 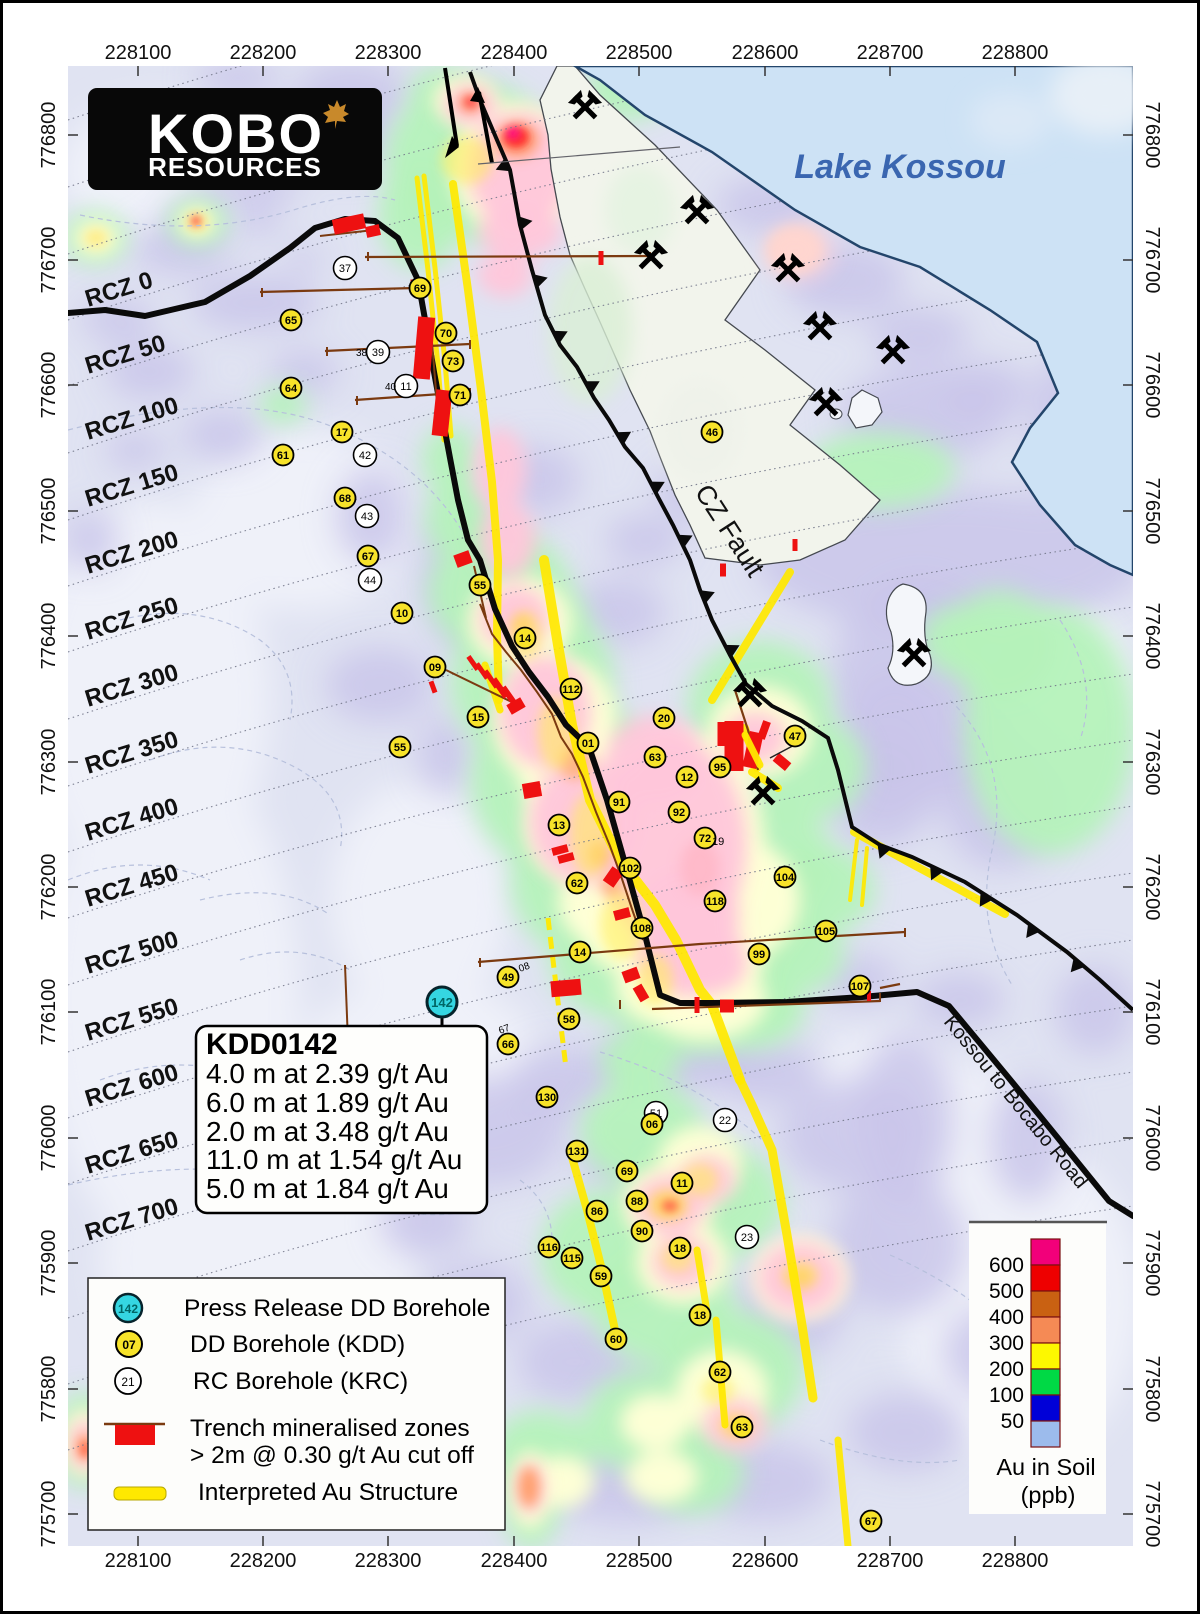 I want to click on svg-text: 228500, so click(x=639, y=53).